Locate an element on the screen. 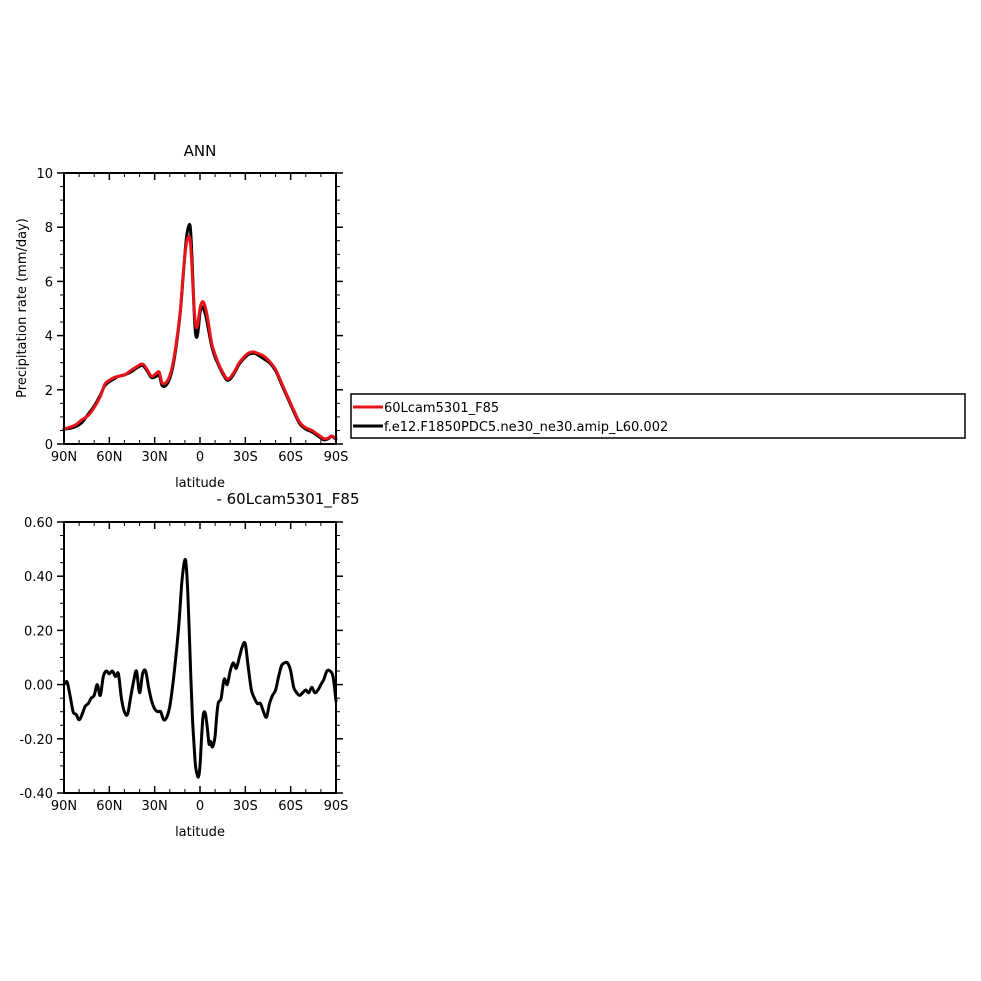  top-panel-x-axis-label: latitude is located at coordinates (200, 483).